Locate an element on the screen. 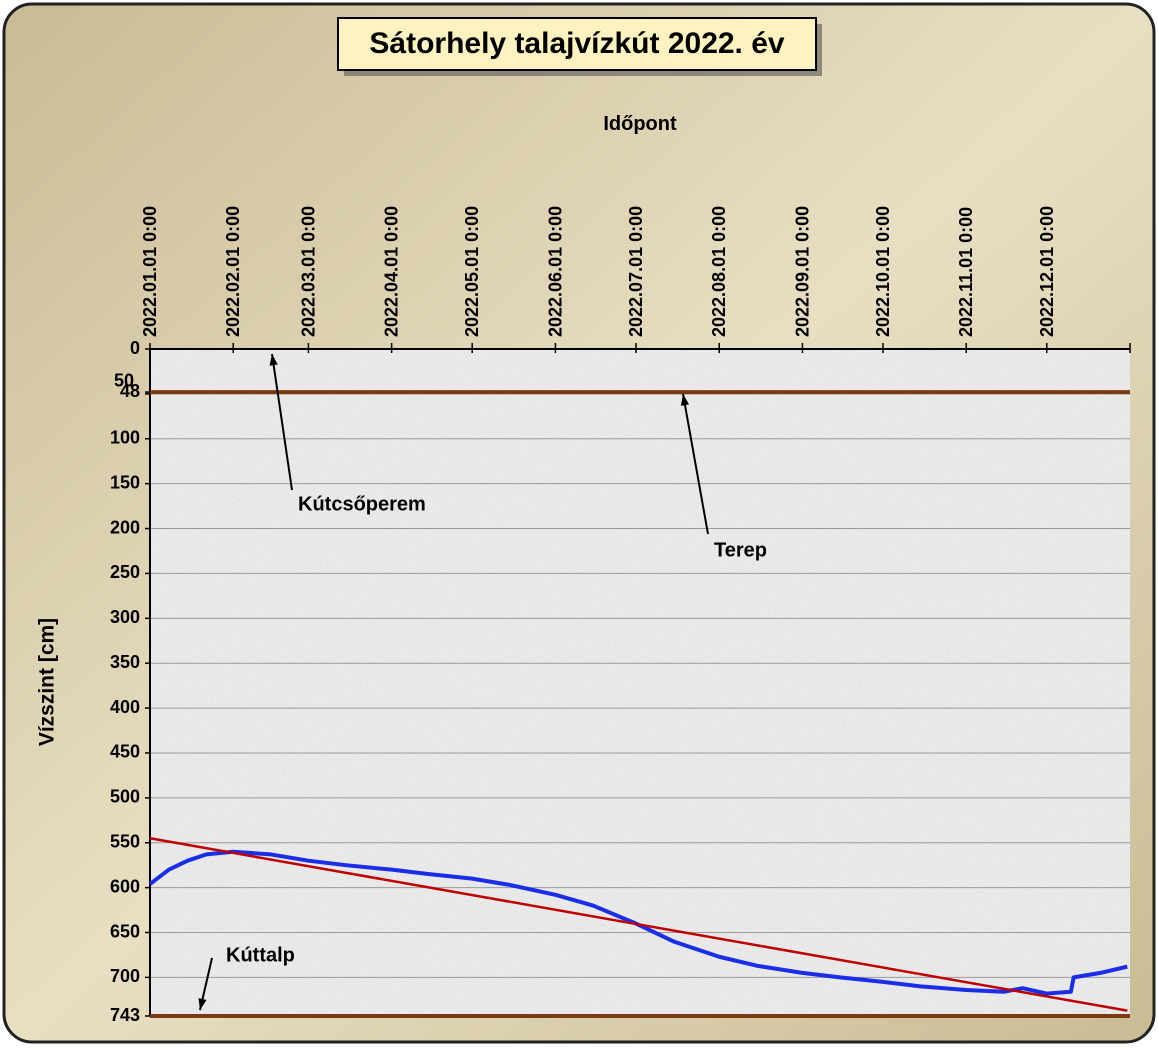 This screenshot has height=1051, width=1158. y-tick-label: 100 is located at coordinates (125, 438).